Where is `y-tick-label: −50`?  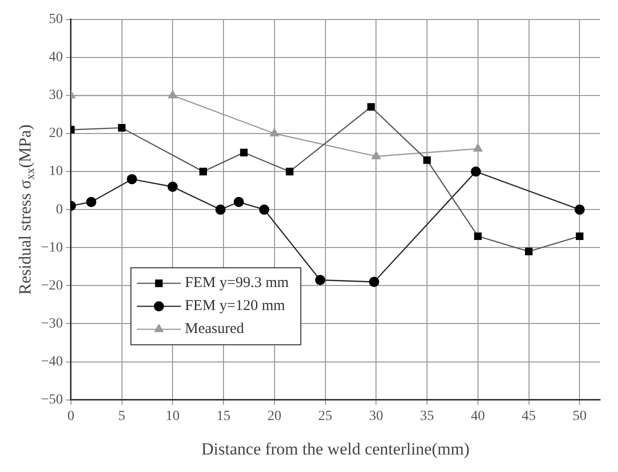
y-tick-label: −50 is located at coordinates (51, 400).